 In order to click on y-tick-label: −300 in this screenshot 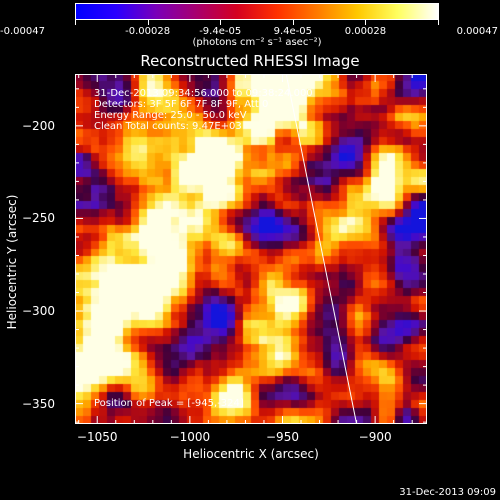, I will do `click(38, 311)`.